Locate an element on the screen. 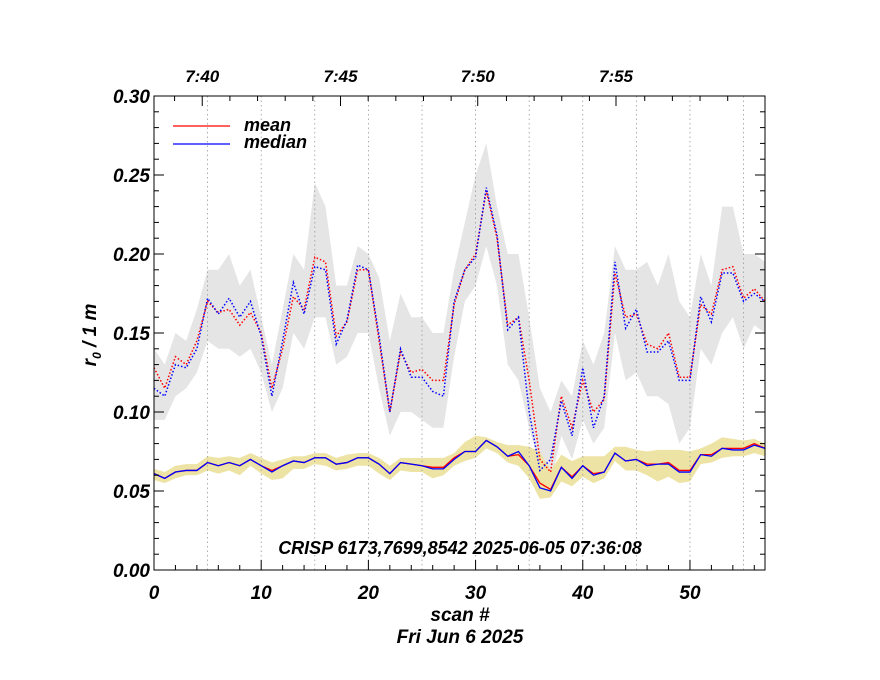 Image resolution: width=880 pixels, height=680 pixels. top-time-label: 7:40 is located at coordinates (202, 76).